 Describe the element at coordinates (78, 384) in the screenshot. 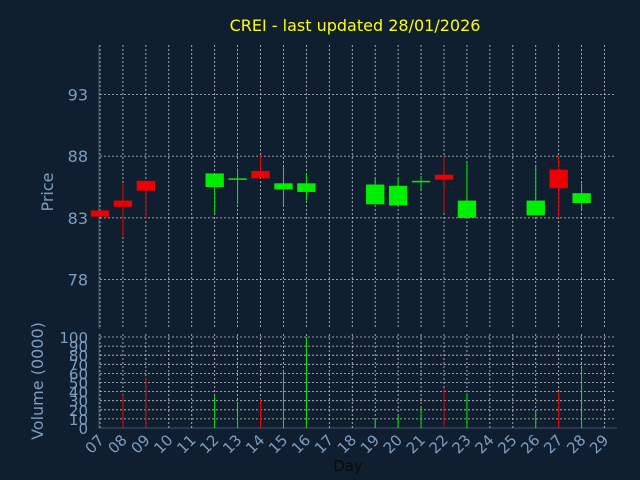

I see `volume-tick-label: 50` at that location.